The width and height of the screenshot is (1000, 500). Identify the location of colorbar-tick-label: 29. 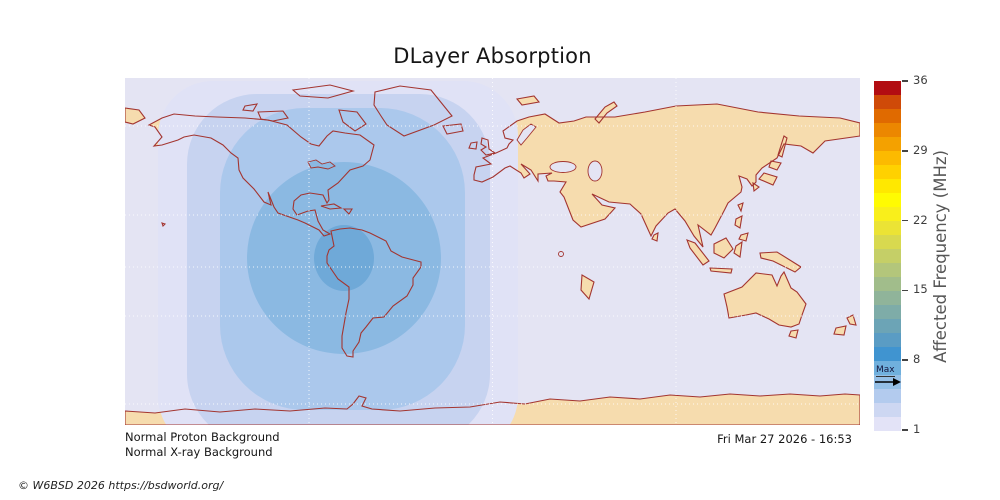
(920, 149).